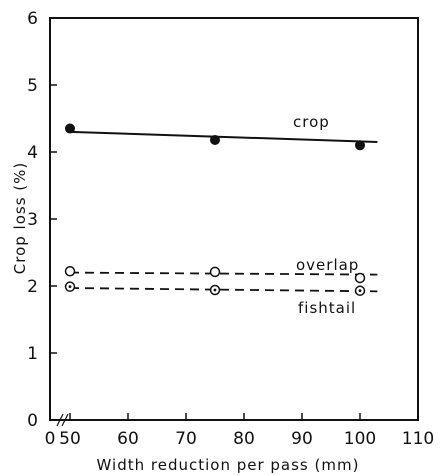  What do you see at coordinates (32, 354) in the screenshot?
I see `y-tick-label: 1` at bounding box center [32, 354].